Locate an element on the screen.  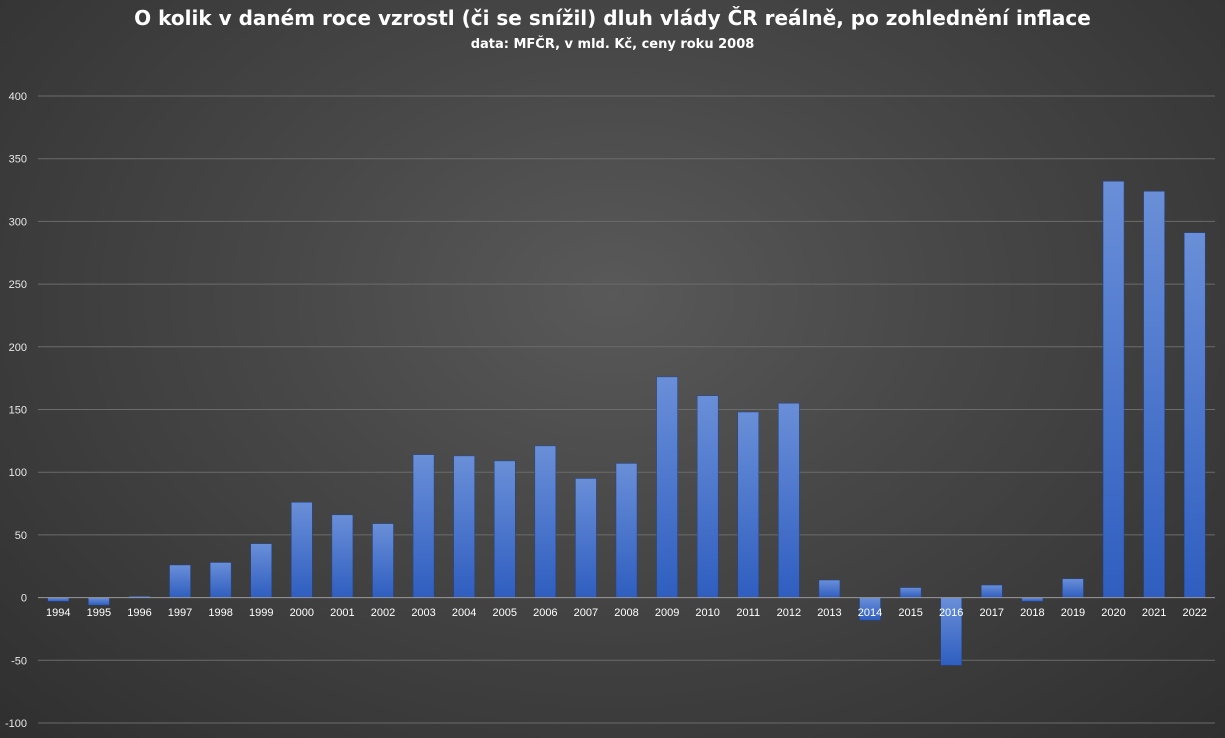
y-tick-label: 50 is located at coordinates (21, 536).